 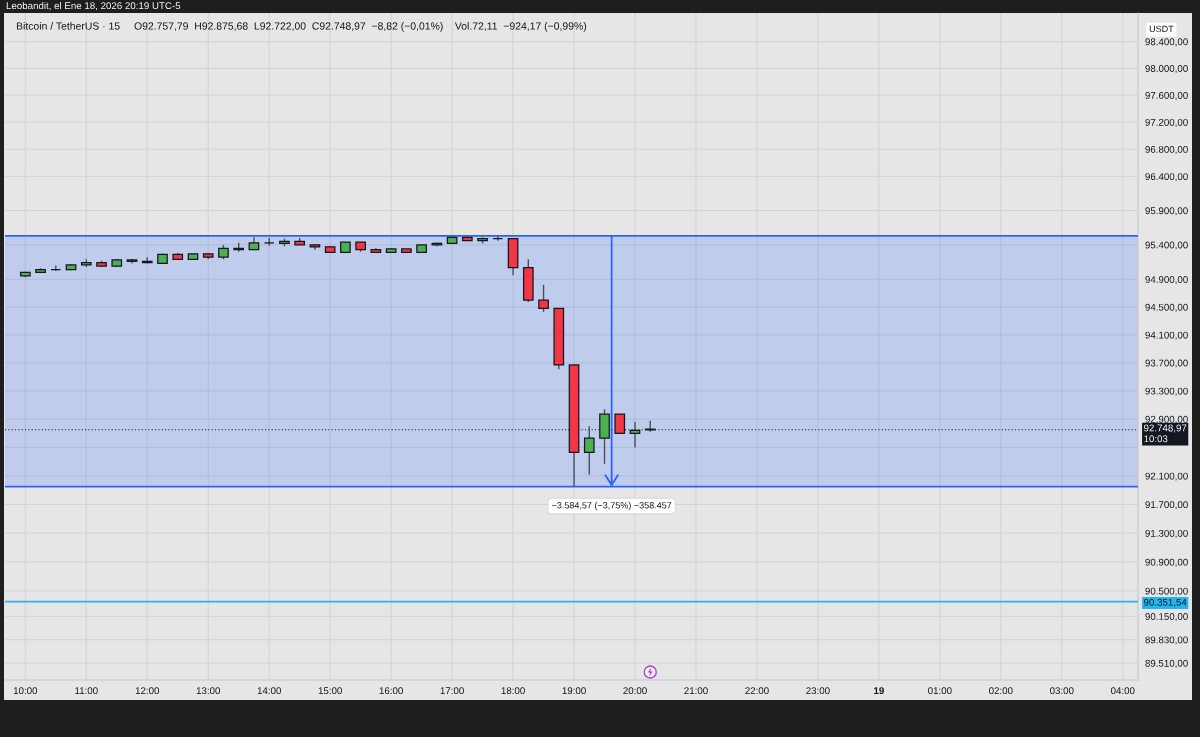 I want to click on y-tick-label: 97.200,00, so click(x=1166, y=122).